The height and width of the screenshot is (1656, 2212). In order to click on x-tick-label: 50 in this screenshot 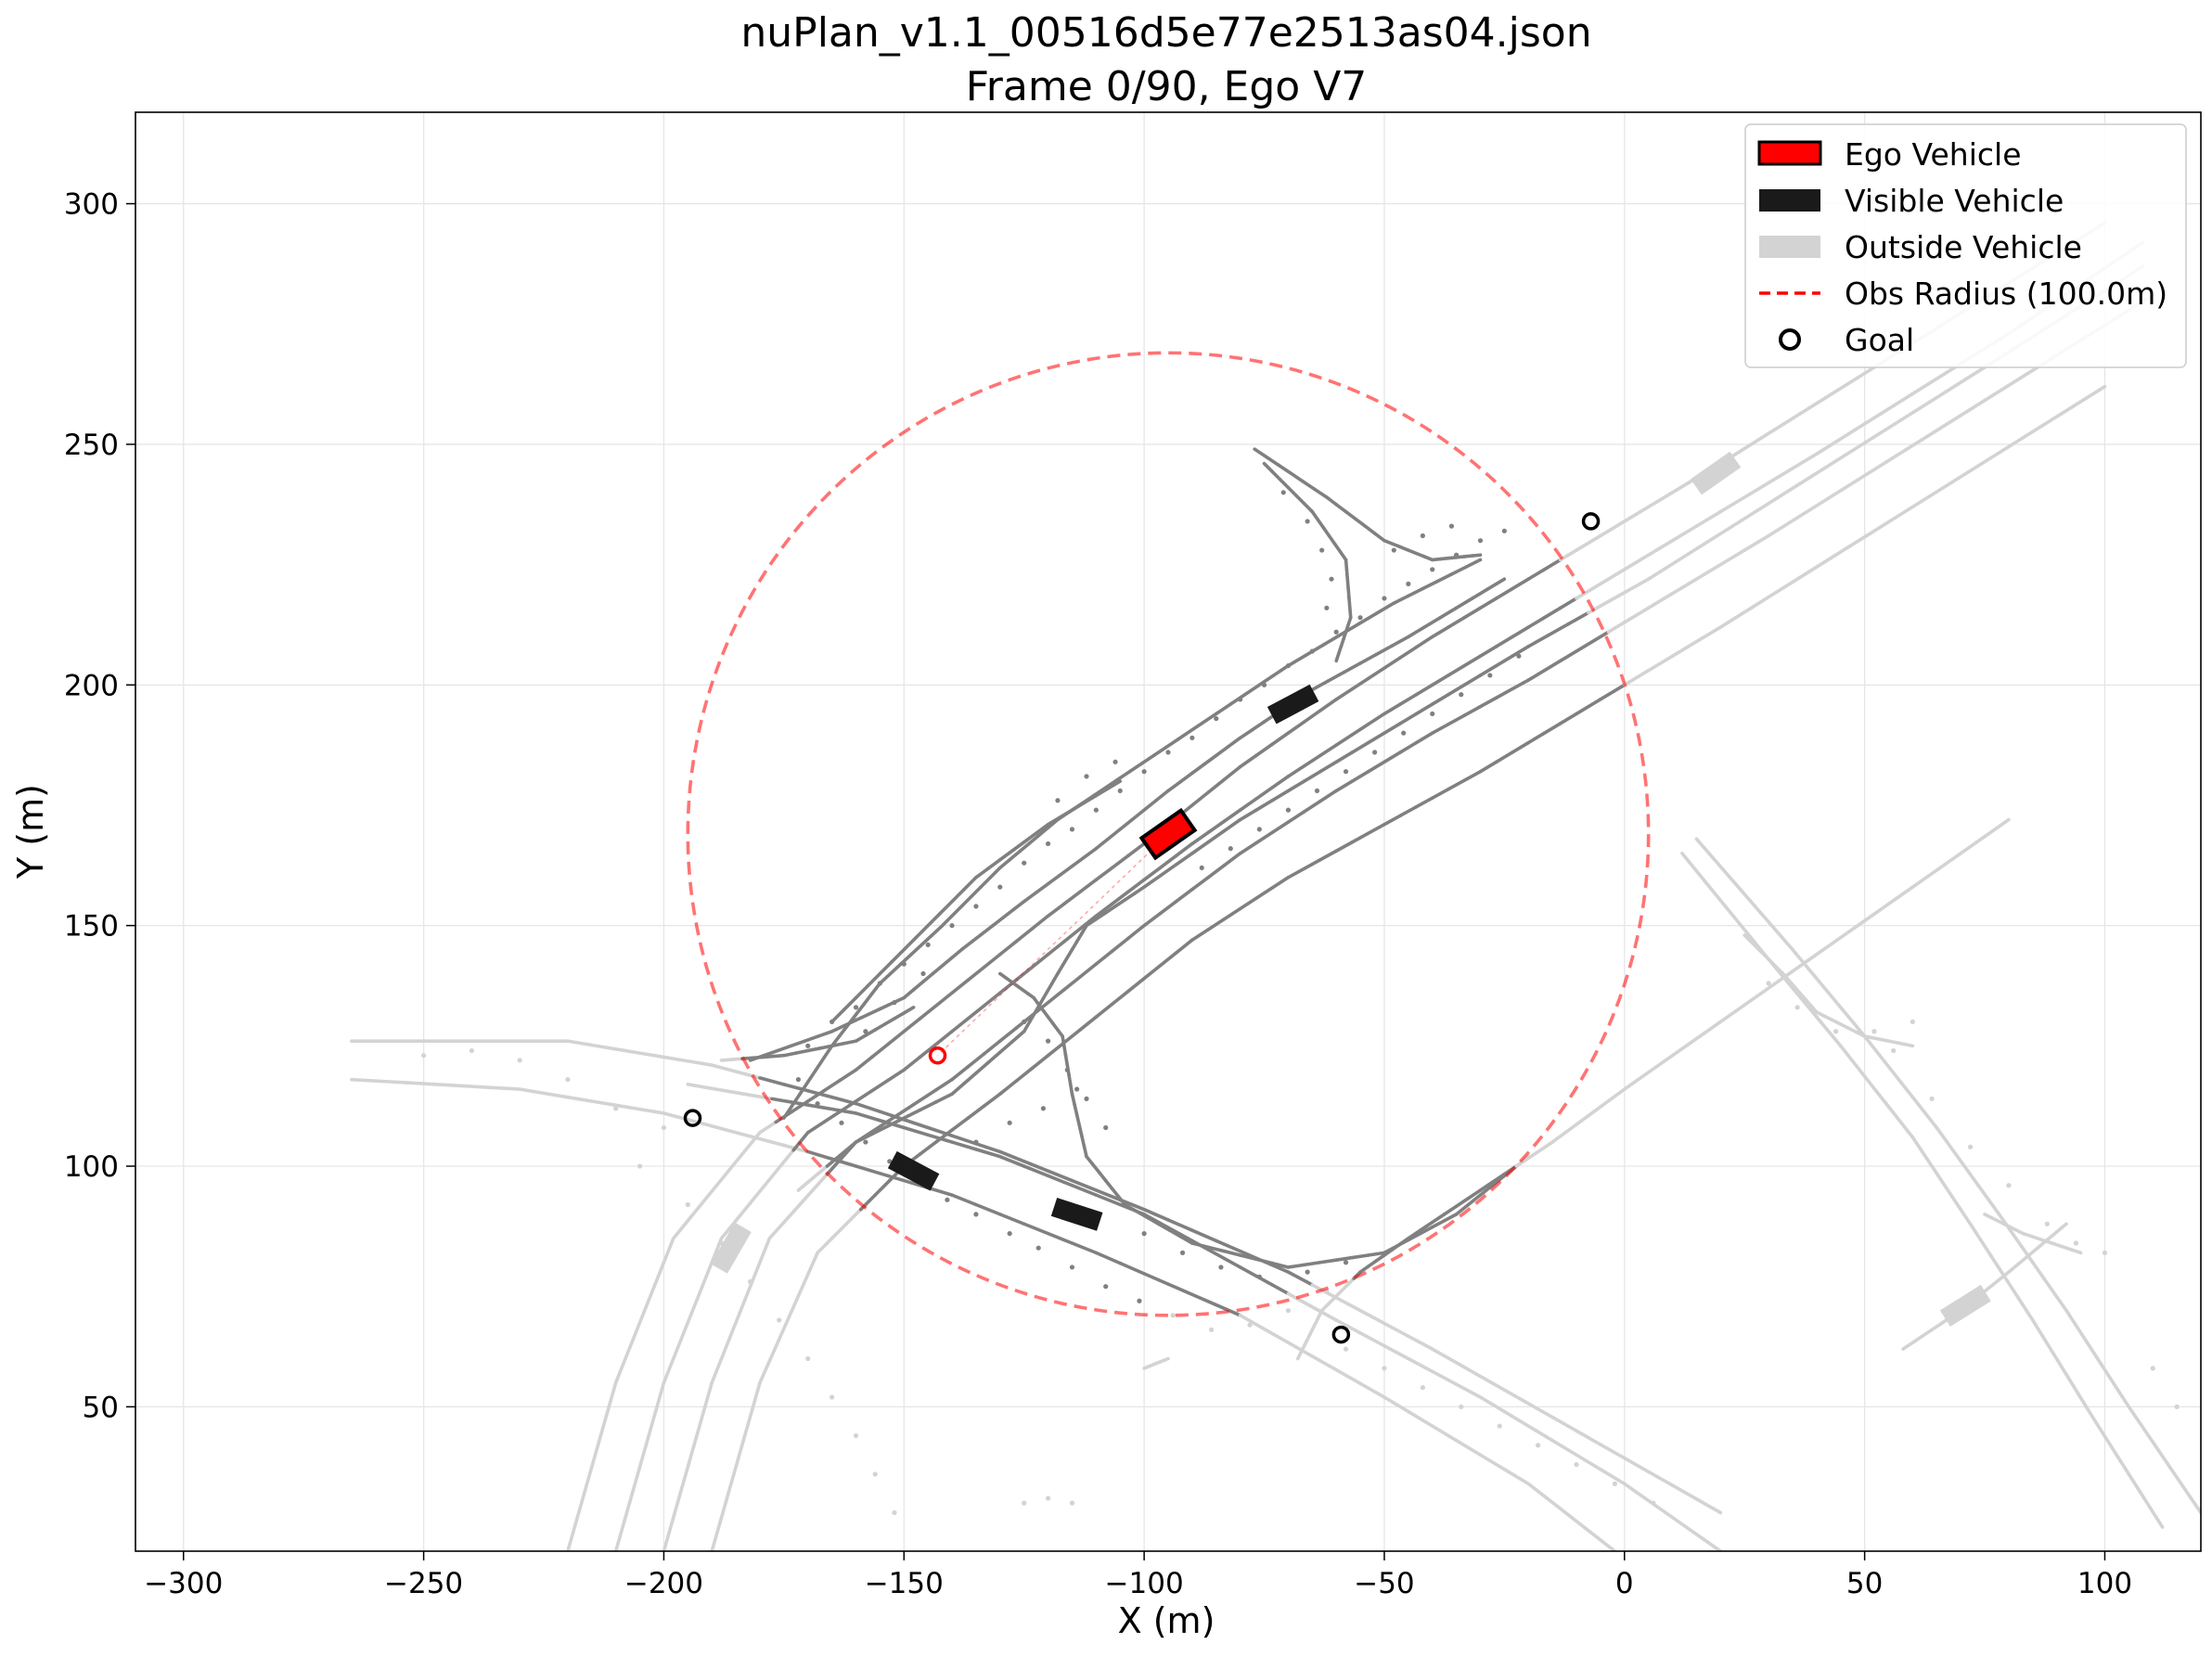, I will do `click(1864, 1583)`.